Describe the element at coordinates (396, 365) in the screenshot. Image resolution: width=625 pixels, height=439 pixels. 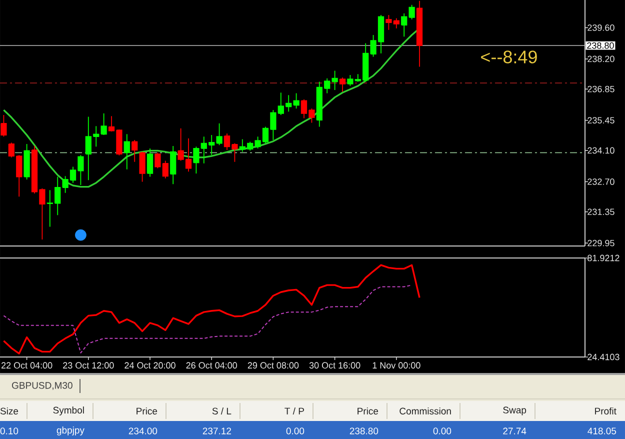
I see `x-tick-label: 1 Nov 00:00` at that location.